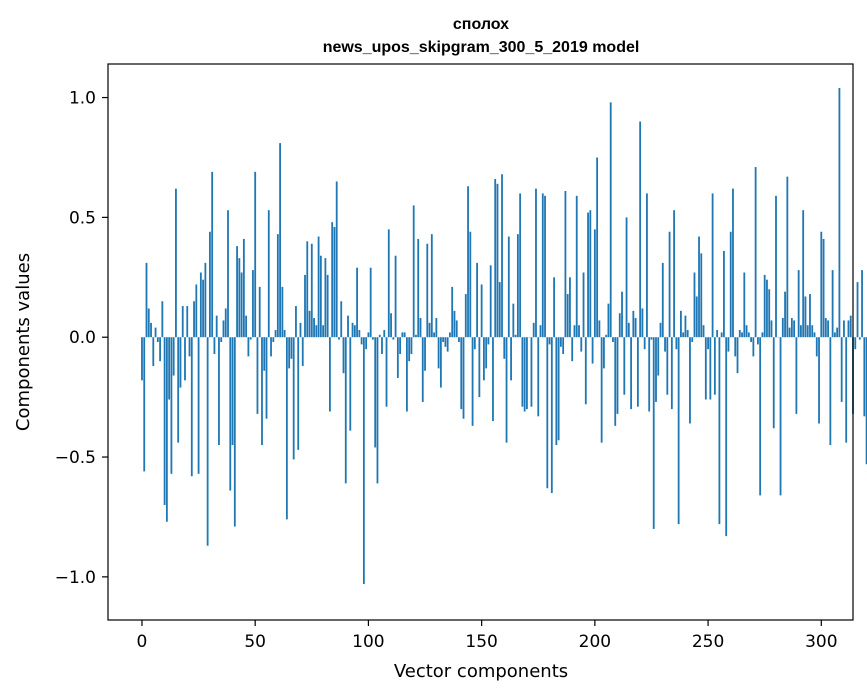 The width and height of the screenshot is (867, 696). What do you see at coordinates (487, 636) in the screenshot?
I see `x-axis-ticks: 0 50 100 150 200 250 300` at bounding box center [487, 636].